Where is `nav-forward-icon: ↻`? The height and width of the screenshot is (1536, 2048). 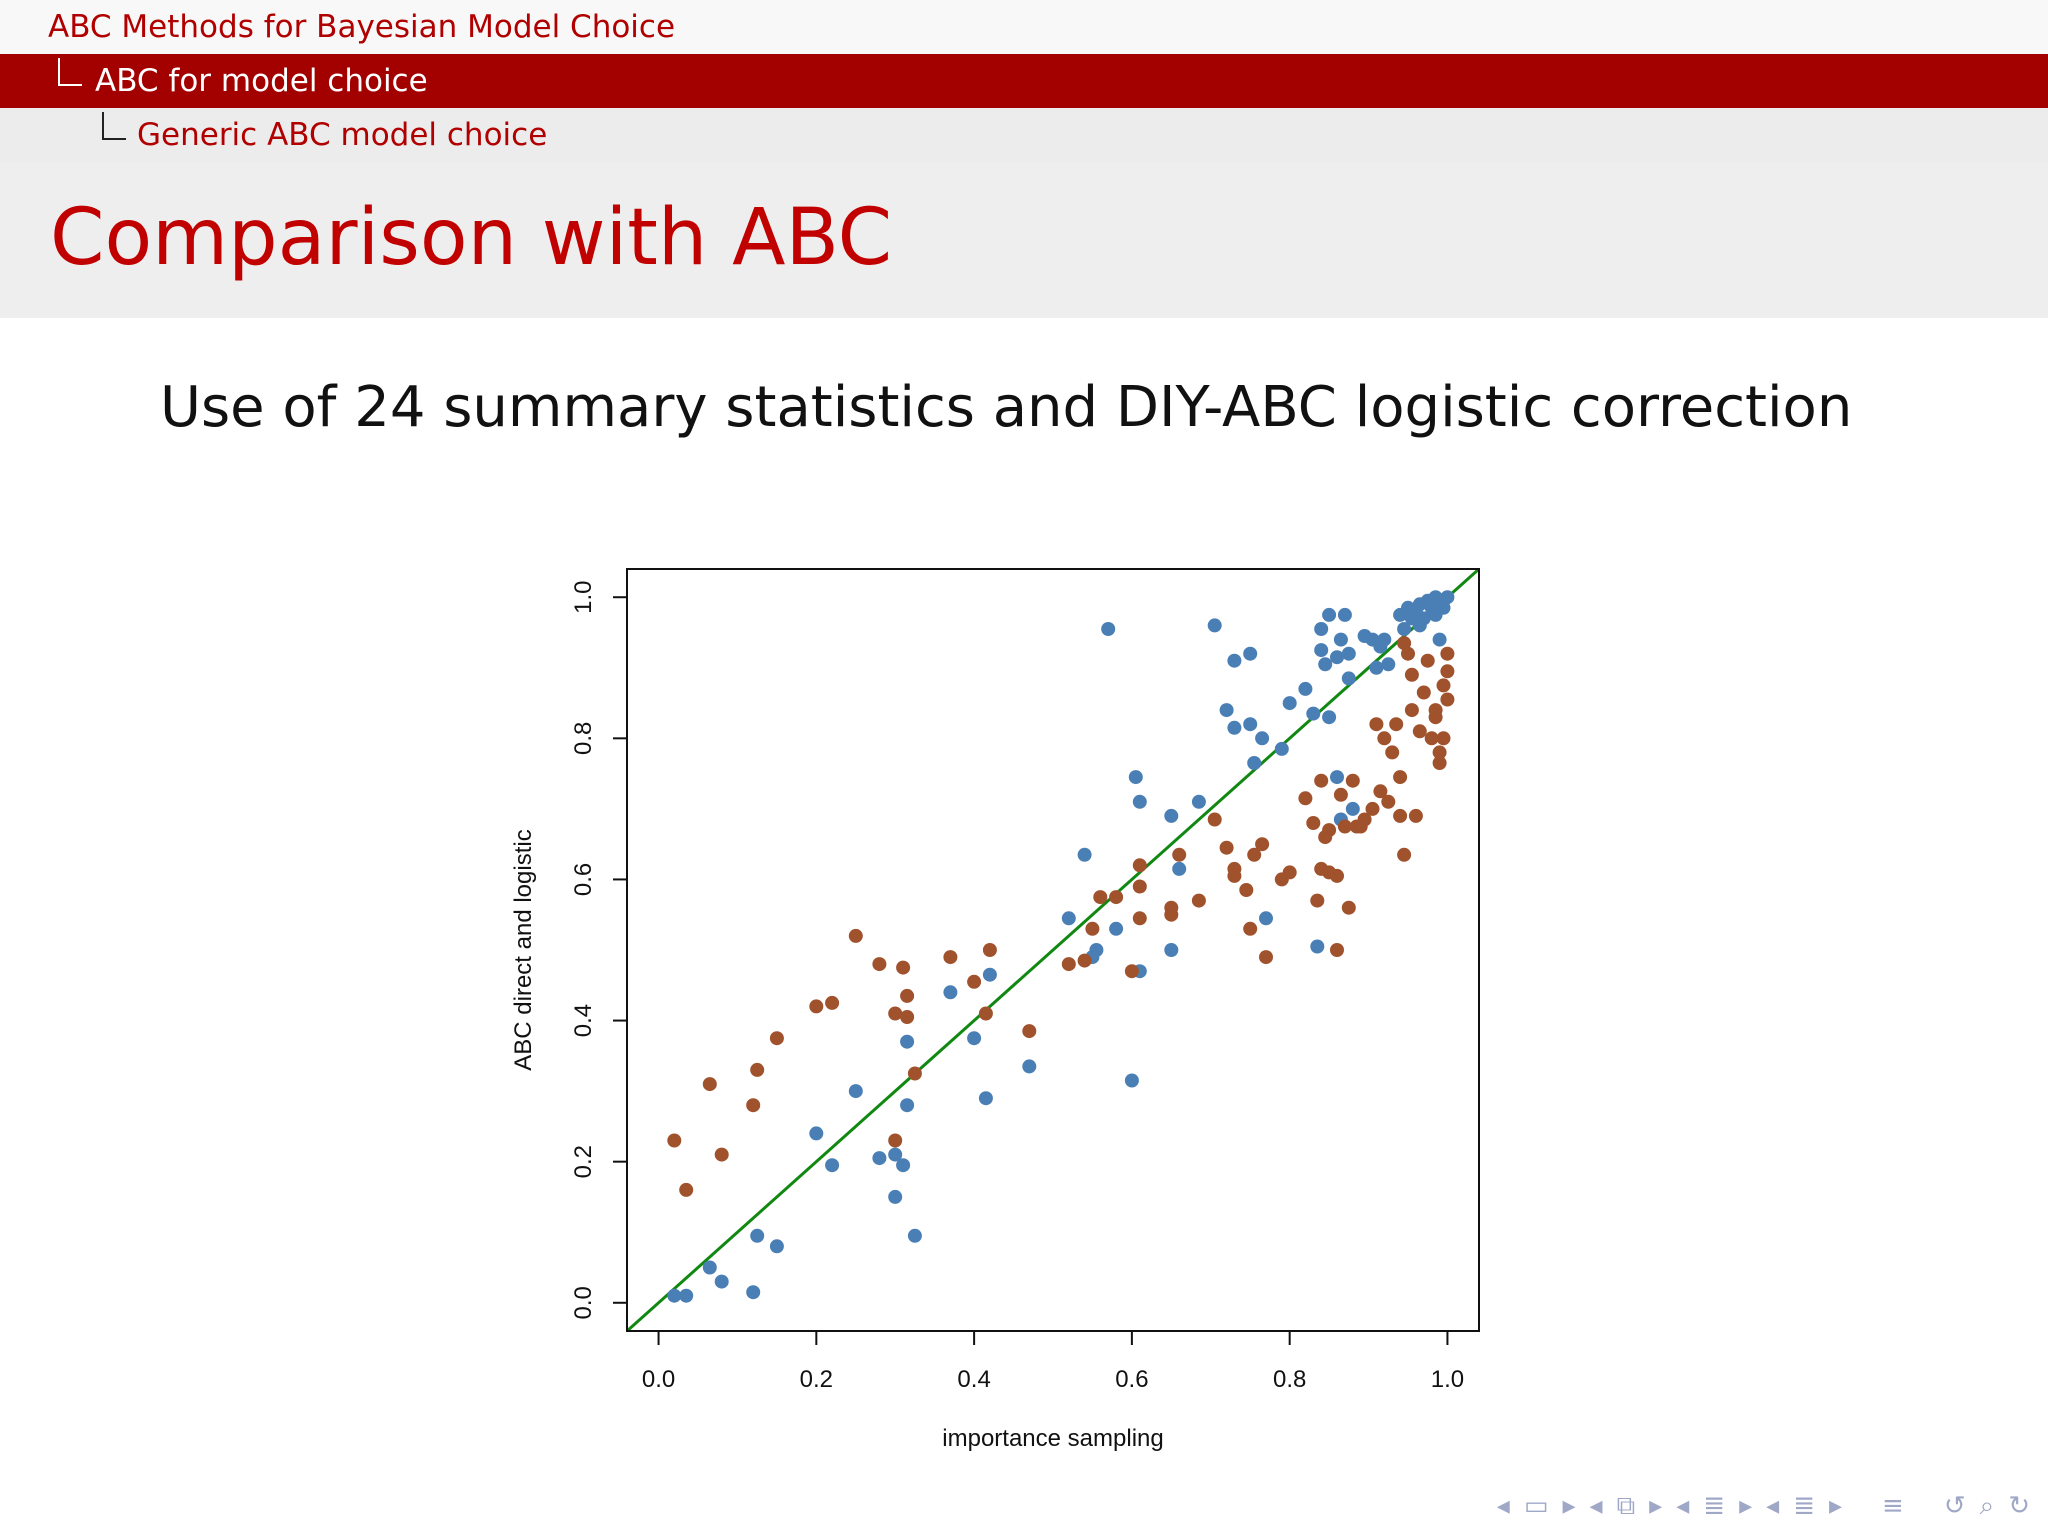 nav-forward-icon: ↻ is located at coordinates (2019, 1506).